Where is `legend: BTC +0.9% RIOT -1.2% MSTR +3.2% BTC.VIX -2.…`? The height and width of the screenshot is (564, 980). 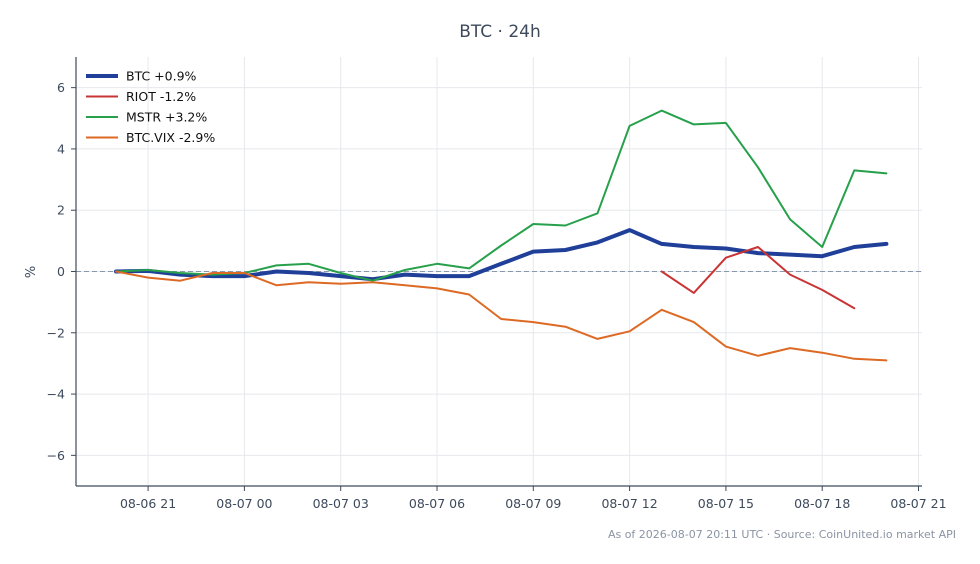 legend: BTC +0.9% RIOT -1.2% MSTR +3.2% BTC.VIX -2.… is located at coordinates (150, 107).